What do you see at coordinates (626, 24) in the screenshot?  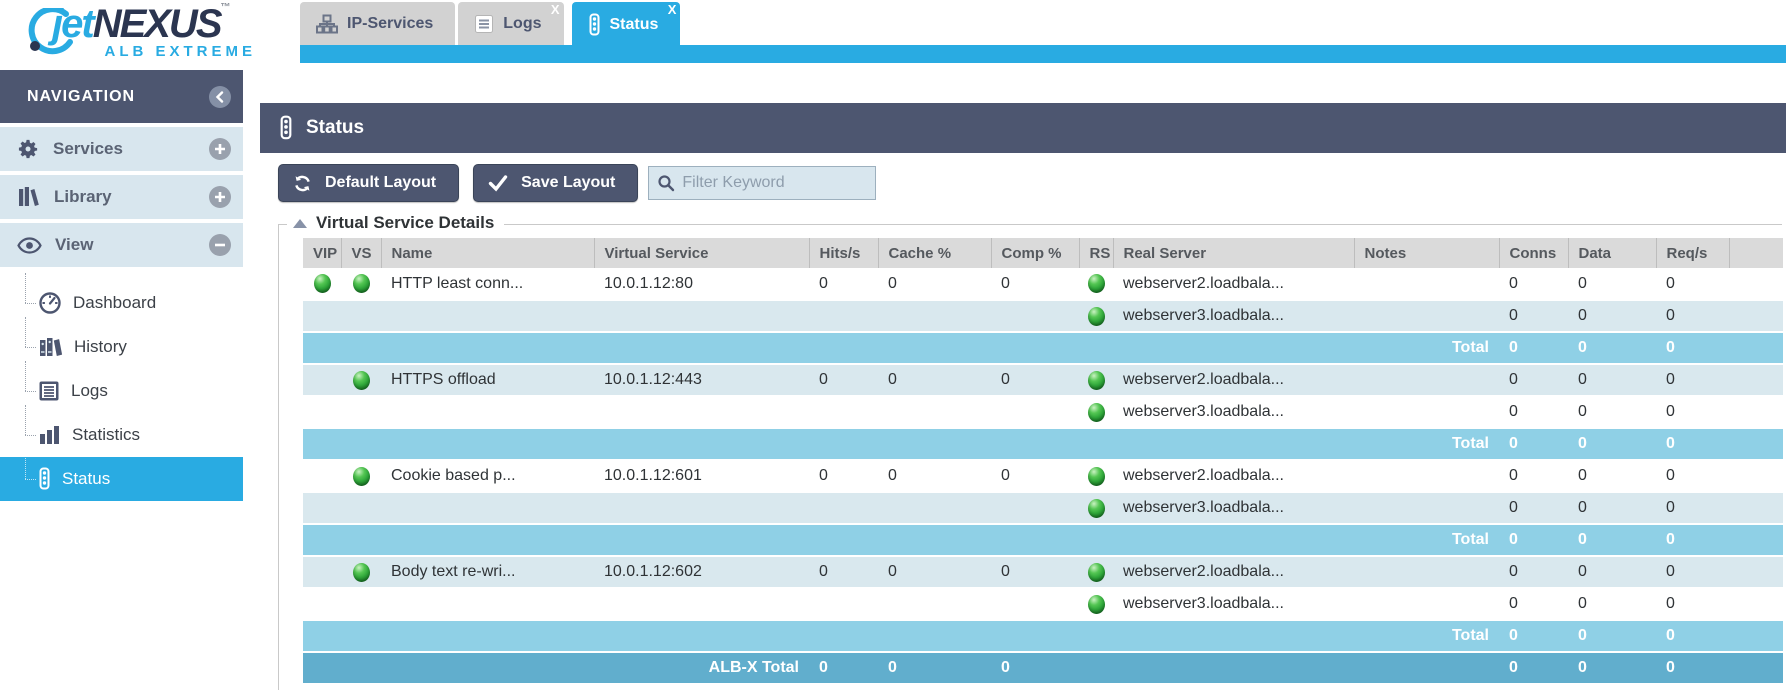 I see `tab-status: Status X` at bounding box center [626, 24].